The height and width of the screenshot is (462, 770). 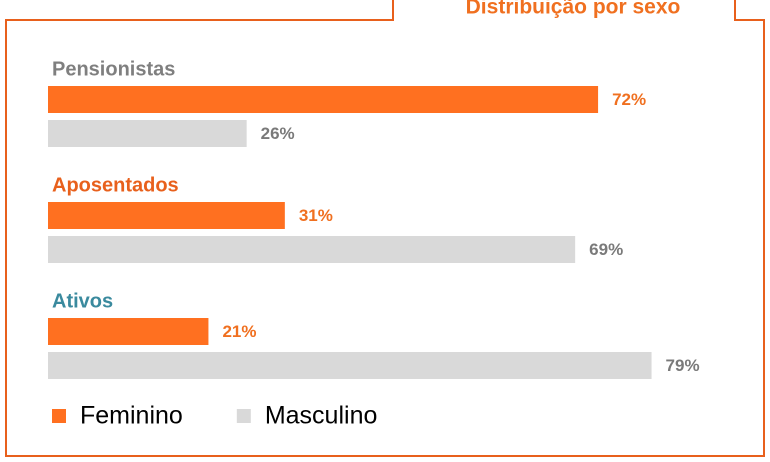 What do you see at coordinates (316, 215) in the screenshot?
I see `value-label: 31%` at bounding box center [316, 215].